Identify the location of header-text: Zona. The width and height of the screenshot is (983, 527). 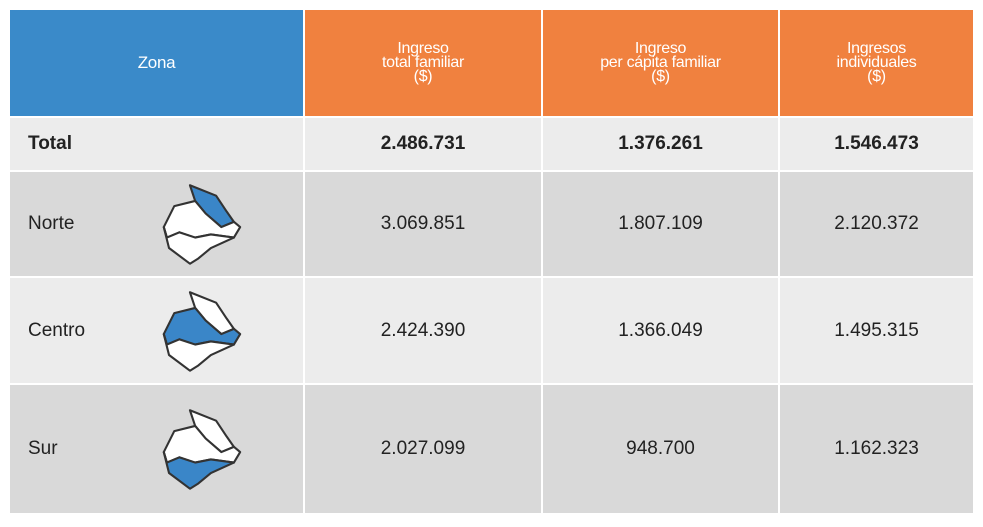
(156, 62).